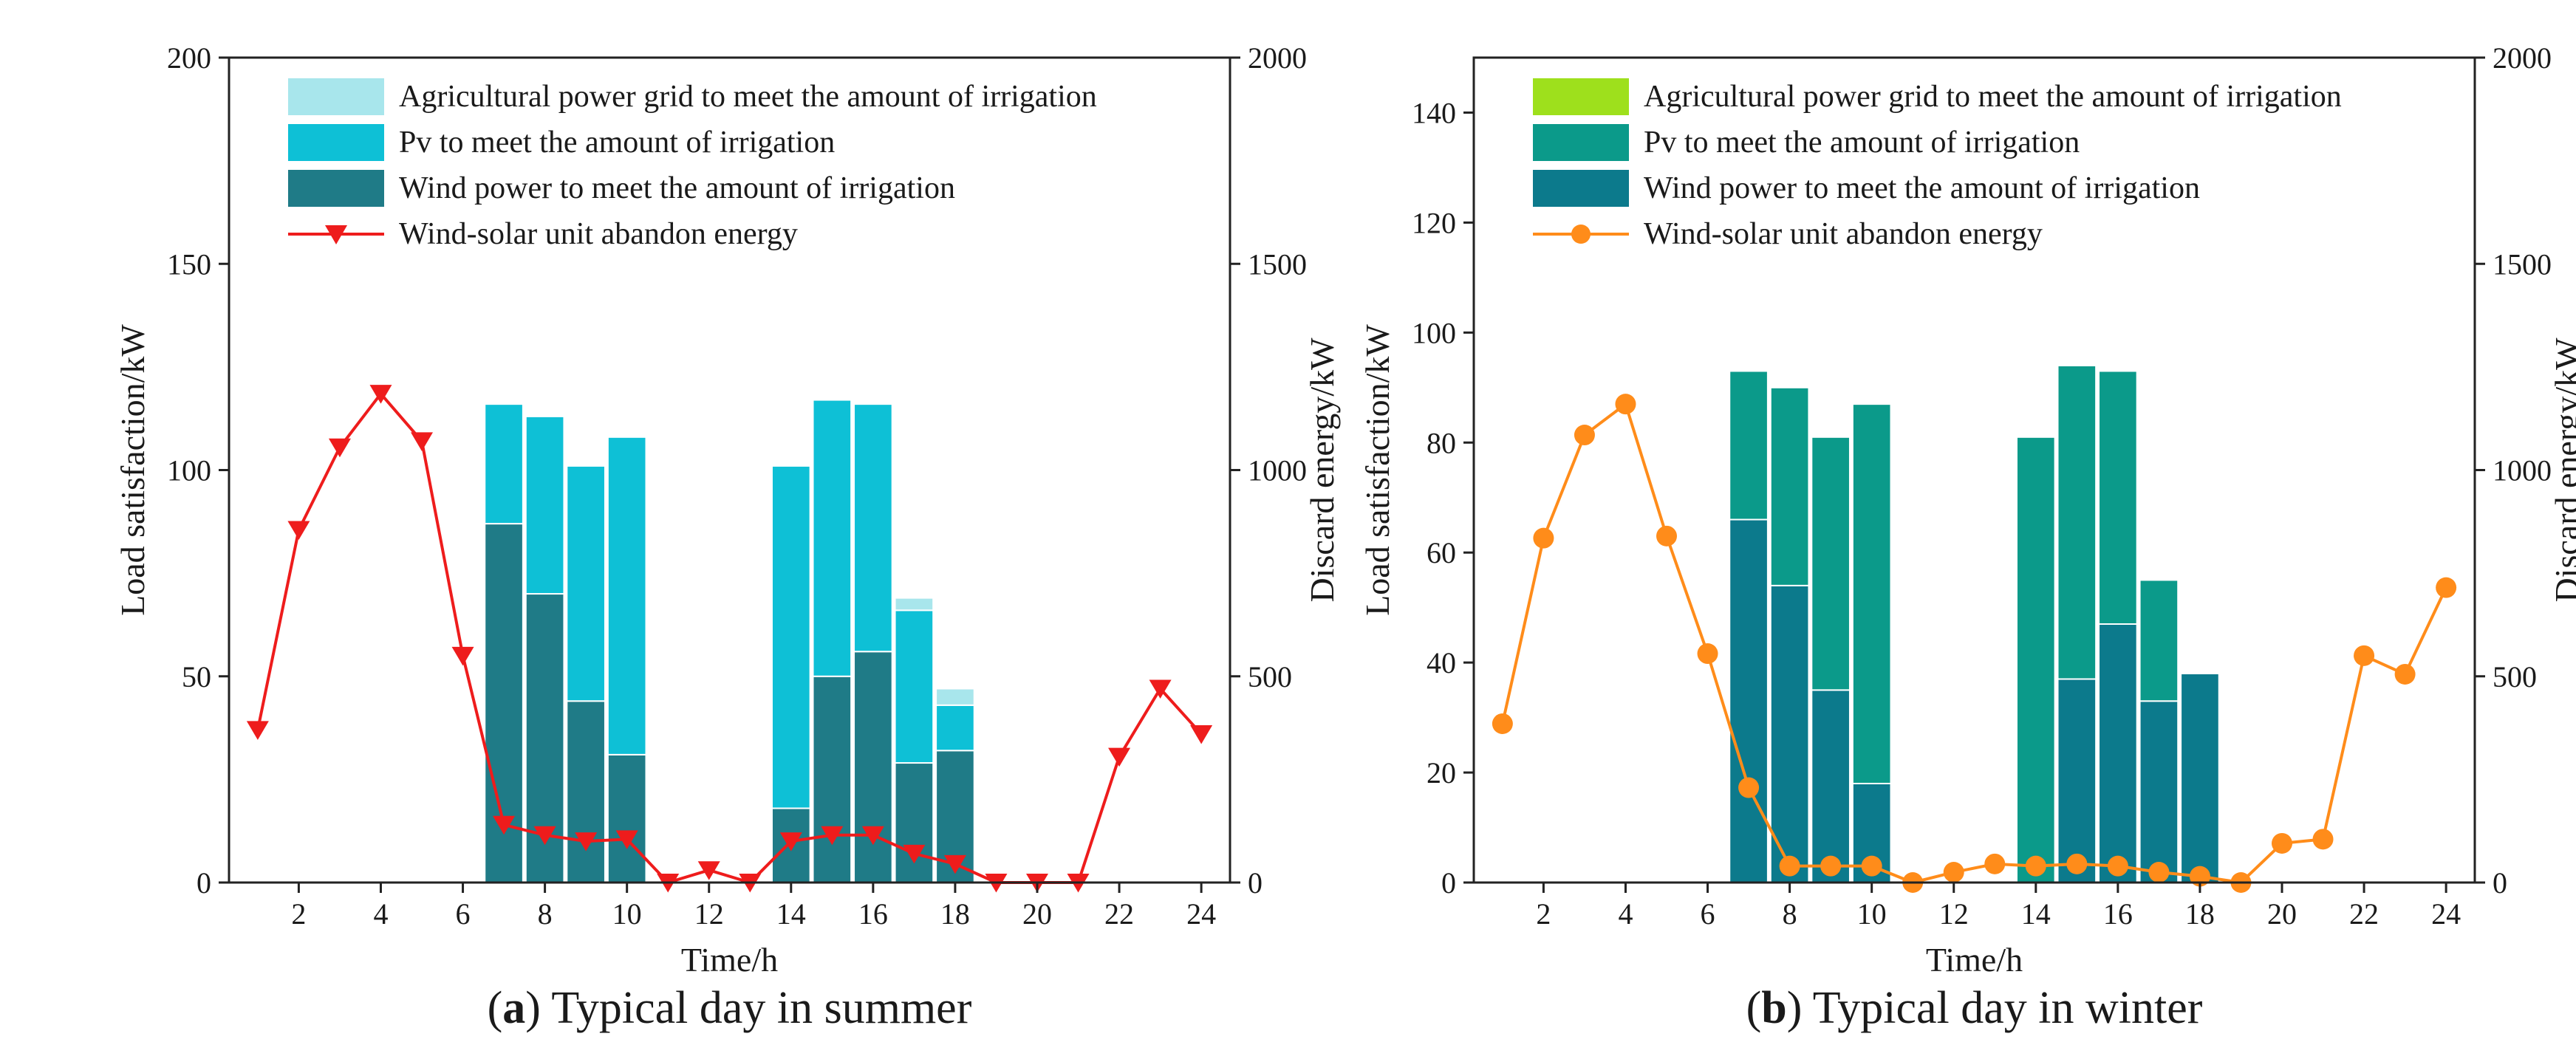 Image resolution: width=2576 pixels, height=1045 pixels. I want to click on bar-pv-h8, so click(545, 505).